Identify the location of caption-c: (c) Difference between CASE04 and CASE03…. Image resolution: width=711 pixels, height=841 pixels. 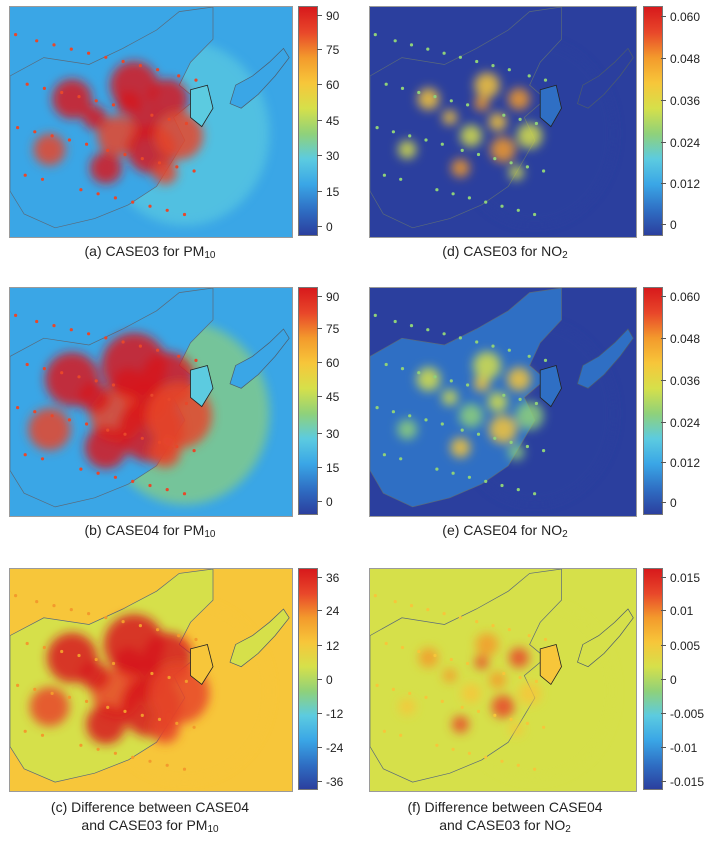
(150, 818).